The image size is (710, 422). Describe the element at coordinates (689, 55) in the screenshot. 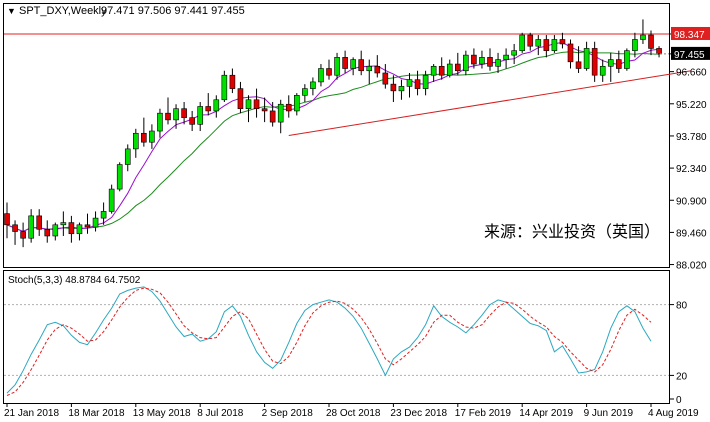

I see `current-price-label: 97.455` at that location.